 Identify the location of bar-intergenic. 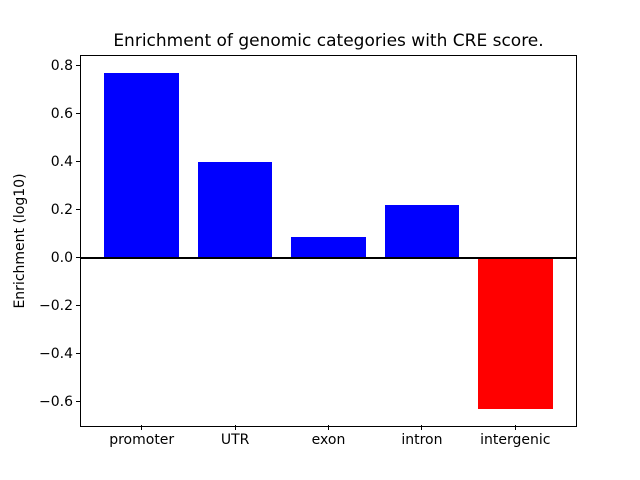
(515, 333).